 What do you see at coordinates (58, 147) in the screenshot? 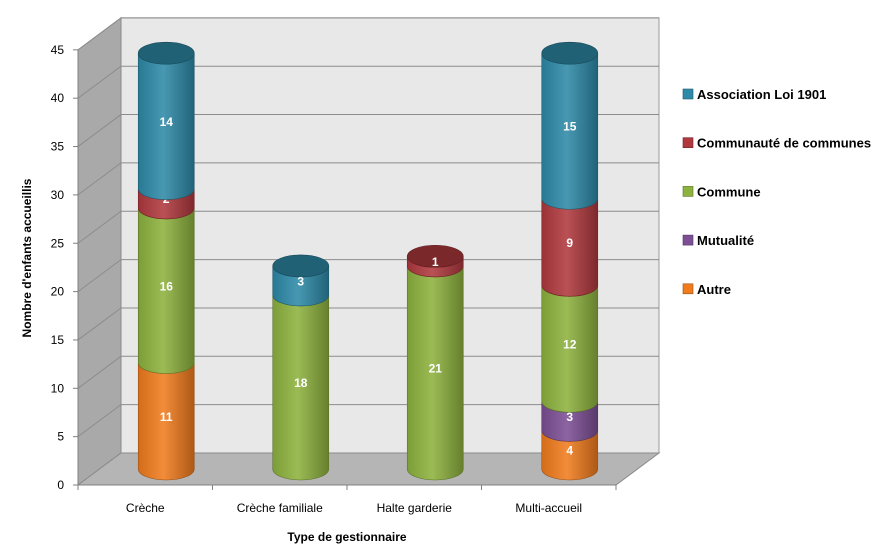
I see `y-tick-label: 35` at bounding box center [58, 147].